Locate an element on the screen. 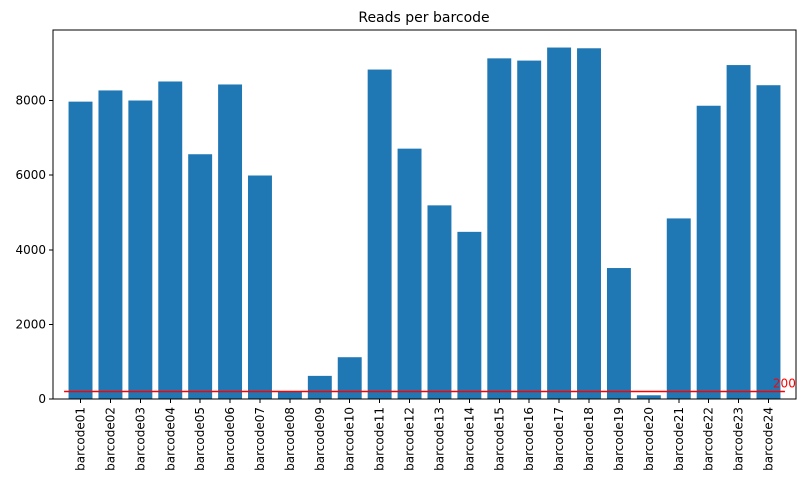 The width and height of the screenshot is (806, 489). x-tick-label: barcode03 is located at coordinates (140, 439).